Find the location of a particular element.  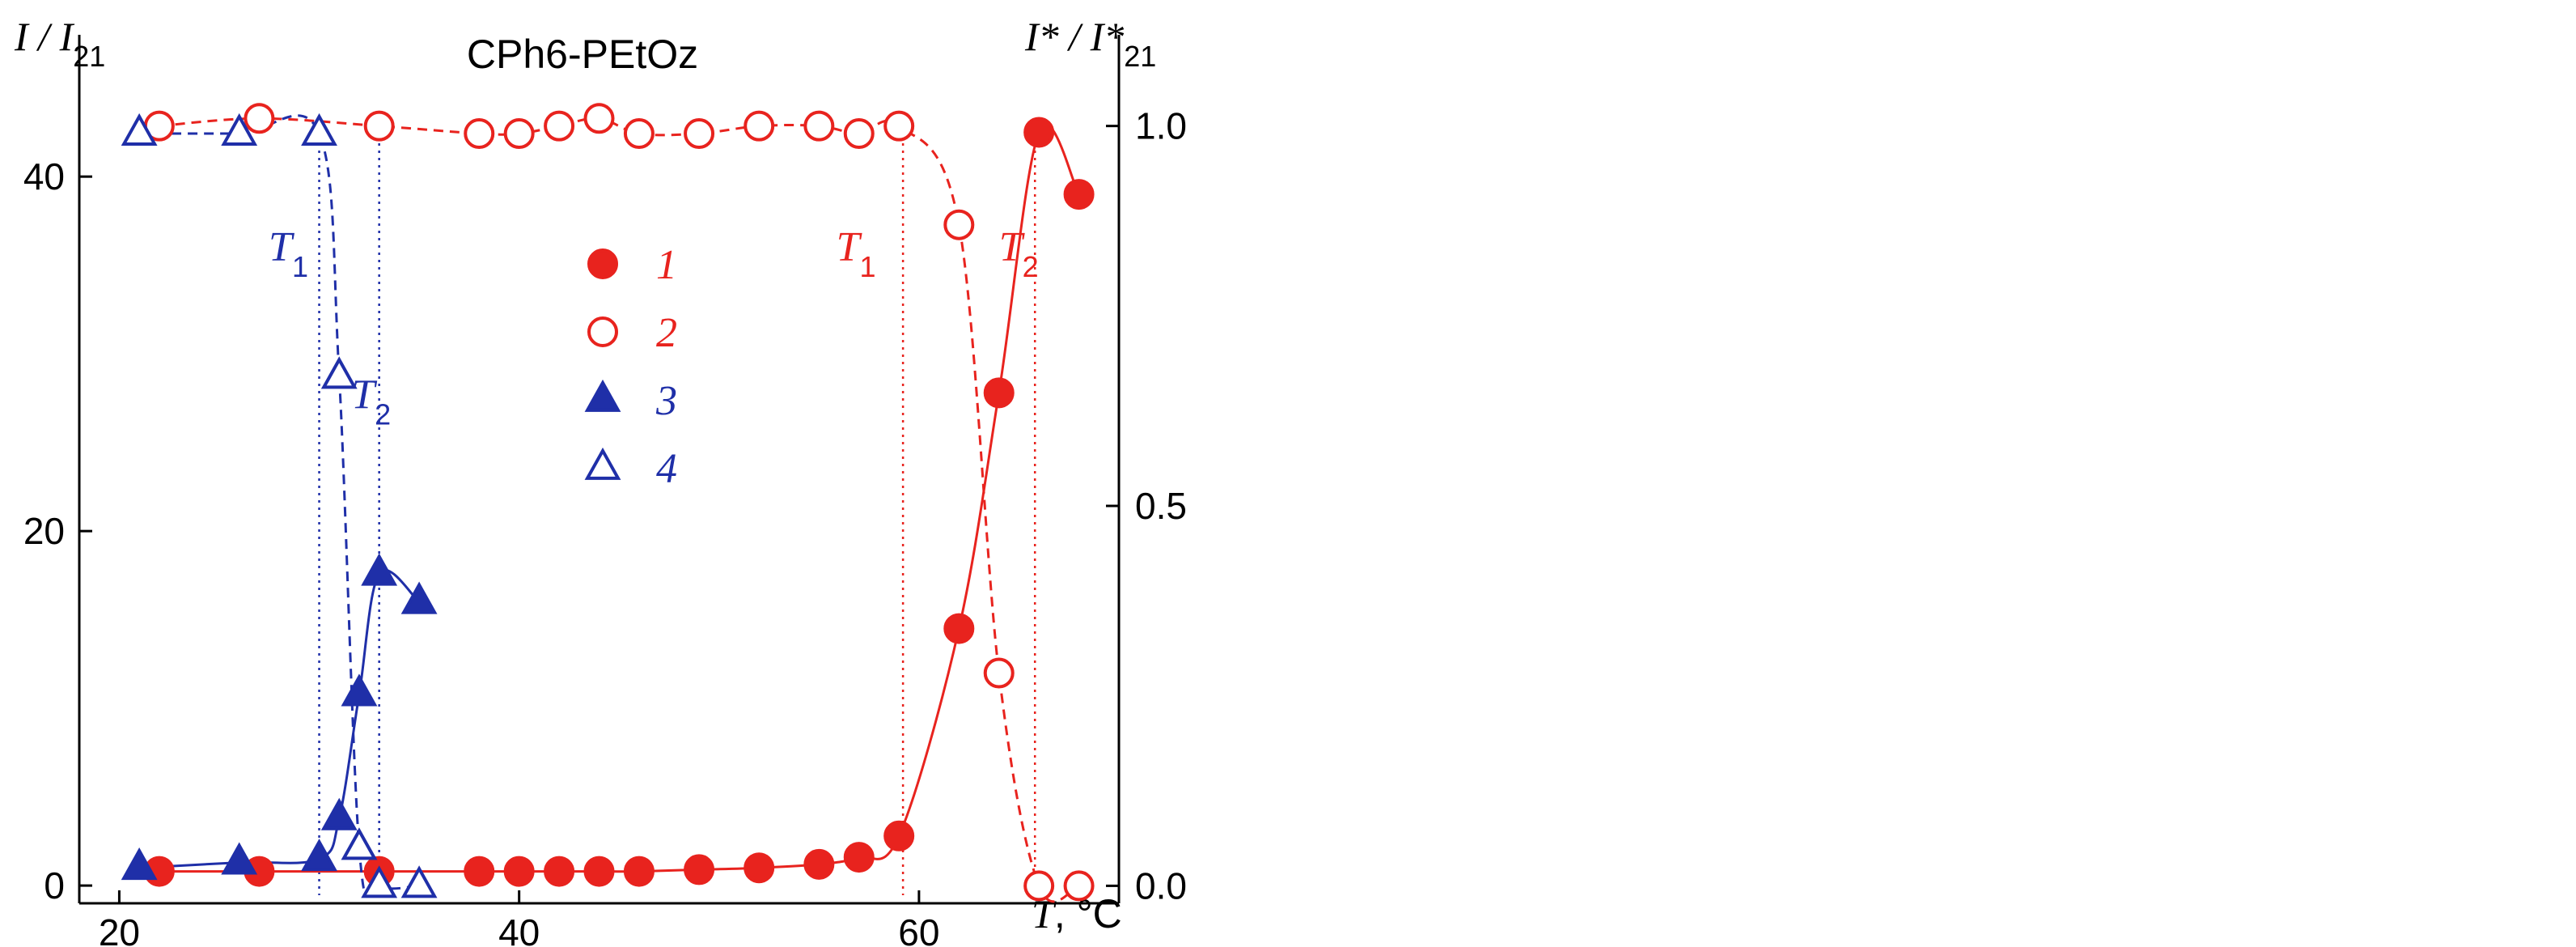

transition-marker-label: T2 is located at coordinates (371, 402).